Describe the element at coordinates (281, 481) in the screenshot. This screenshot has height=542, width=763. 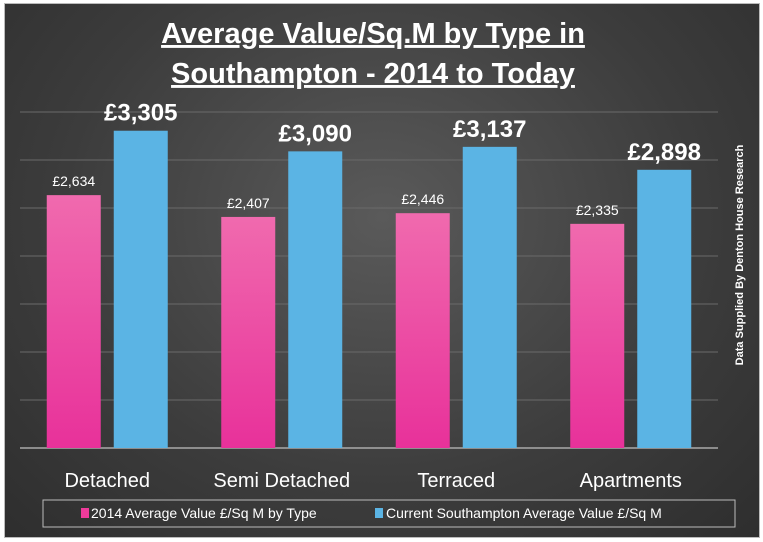
I see `category-label: Semi Detached` at that location.